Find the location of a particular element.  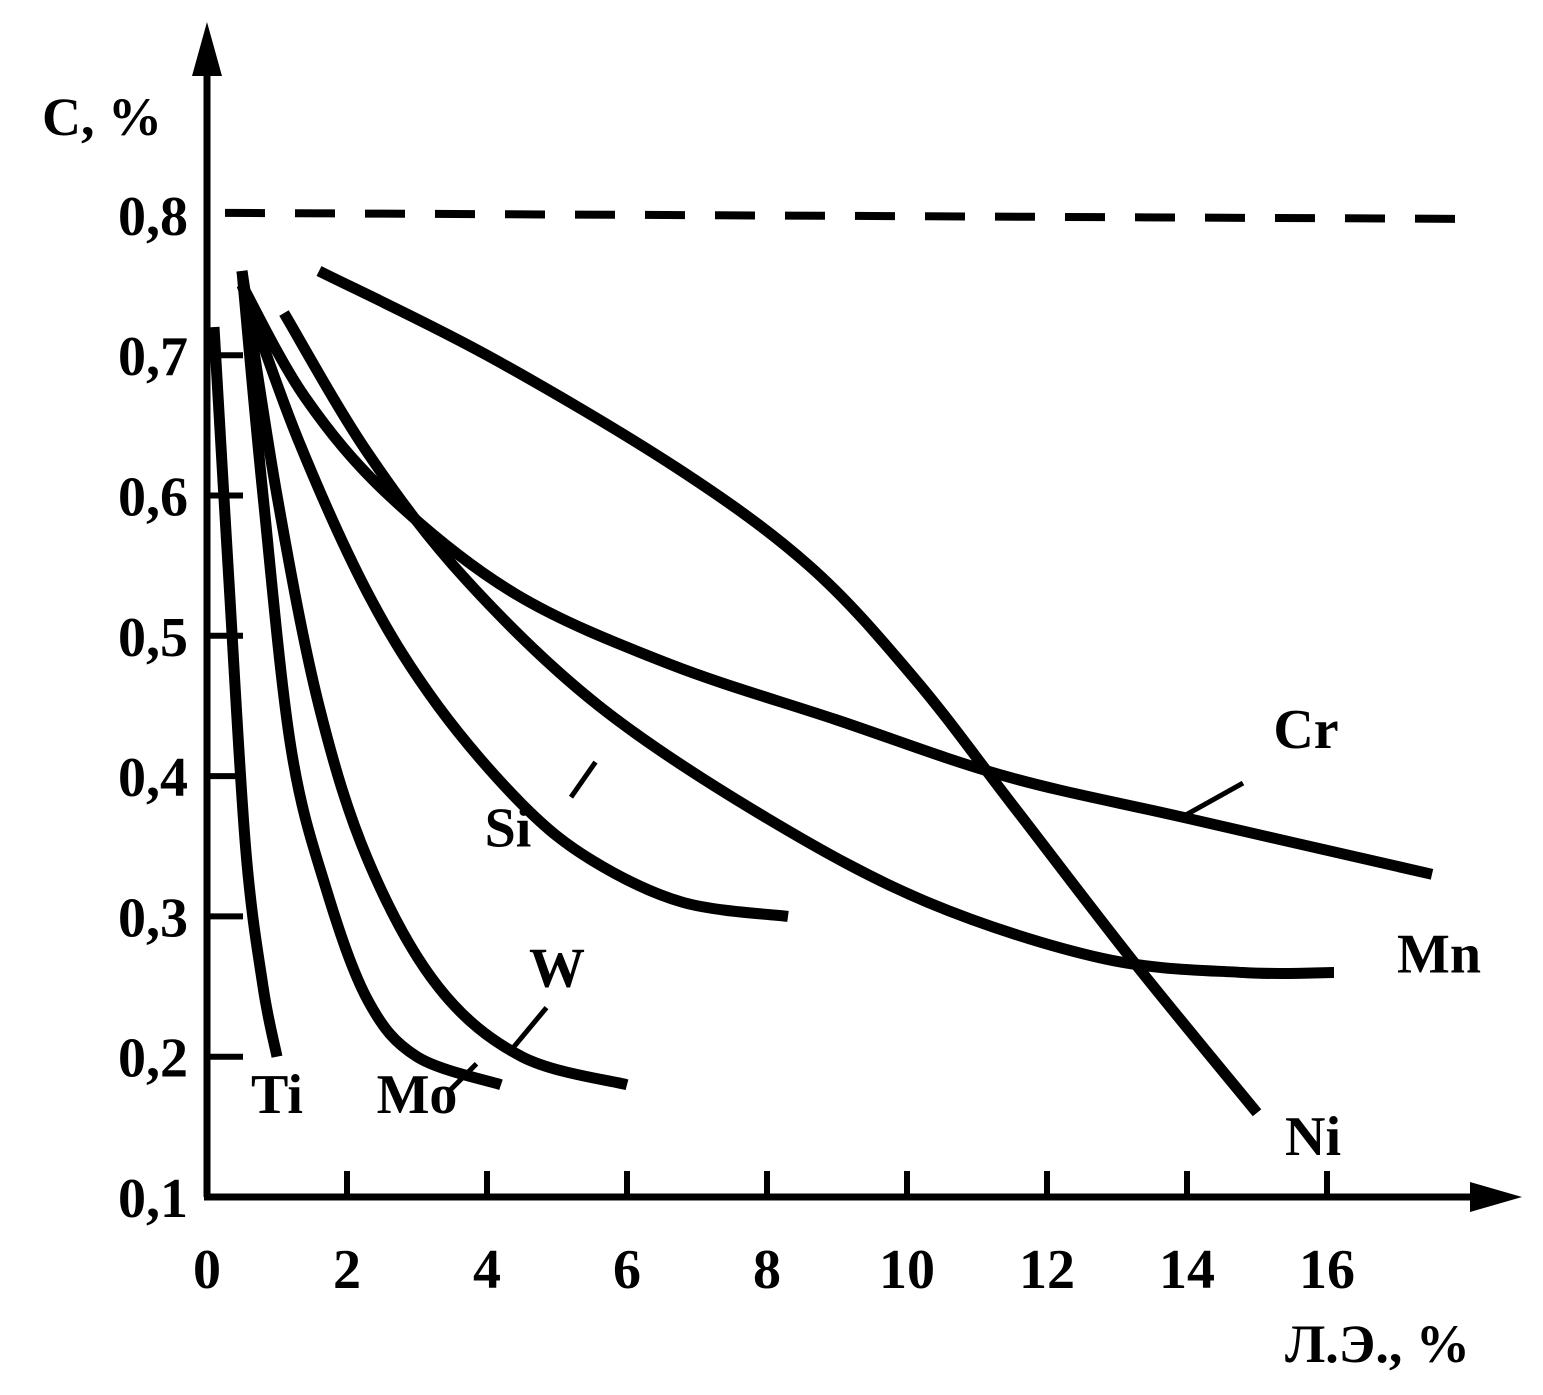

series-label-cr: Cr is located at coordinates (1305, 730).